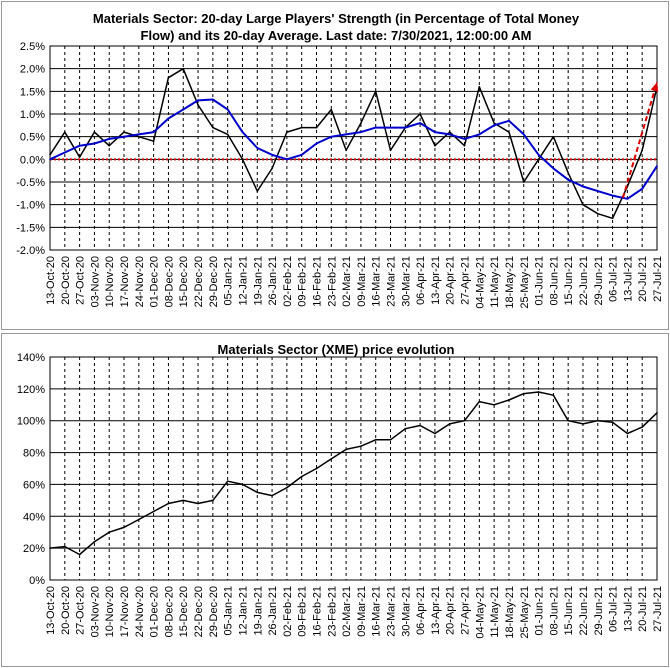  What do you see at coordinates (30, 251) in the screenshot?
I see `y-tick-label: -2.0%` at bounding box center [30, 251].